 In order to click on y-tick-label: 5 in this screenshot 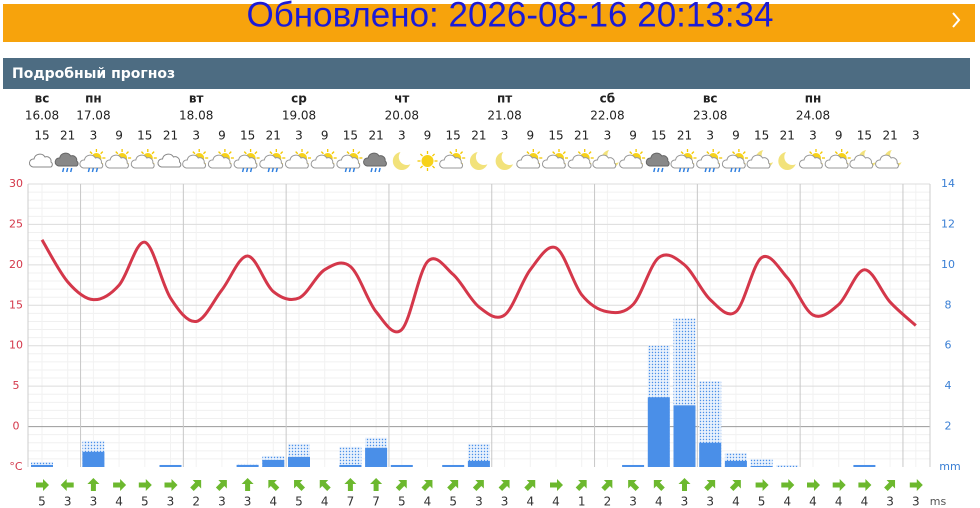, I will do `click(16, 385)`.